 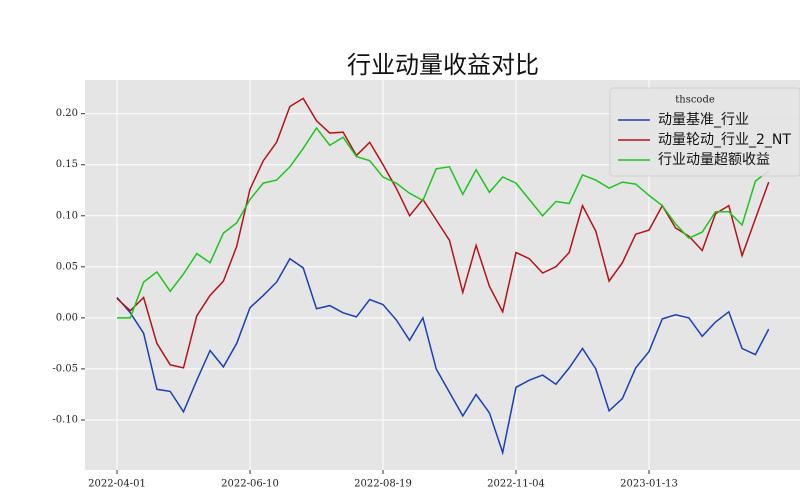 What do you see at coordinates (443, 65) in the screenshot?
I see `chart-title: 行业动量收益对比` at bounding box center [443, 65].